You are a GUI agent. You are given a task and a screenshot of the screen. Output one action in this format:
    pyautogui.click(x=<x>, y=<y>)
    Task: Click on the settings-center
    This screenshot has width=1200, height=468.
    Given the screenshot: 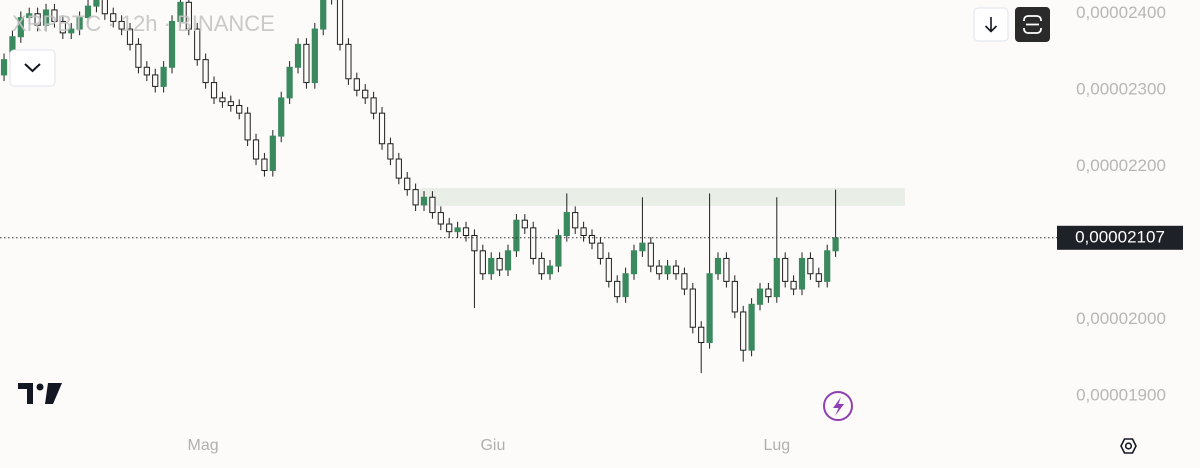 What is the action you would take?
    pyautogui.click(x=1128, y=446)
    